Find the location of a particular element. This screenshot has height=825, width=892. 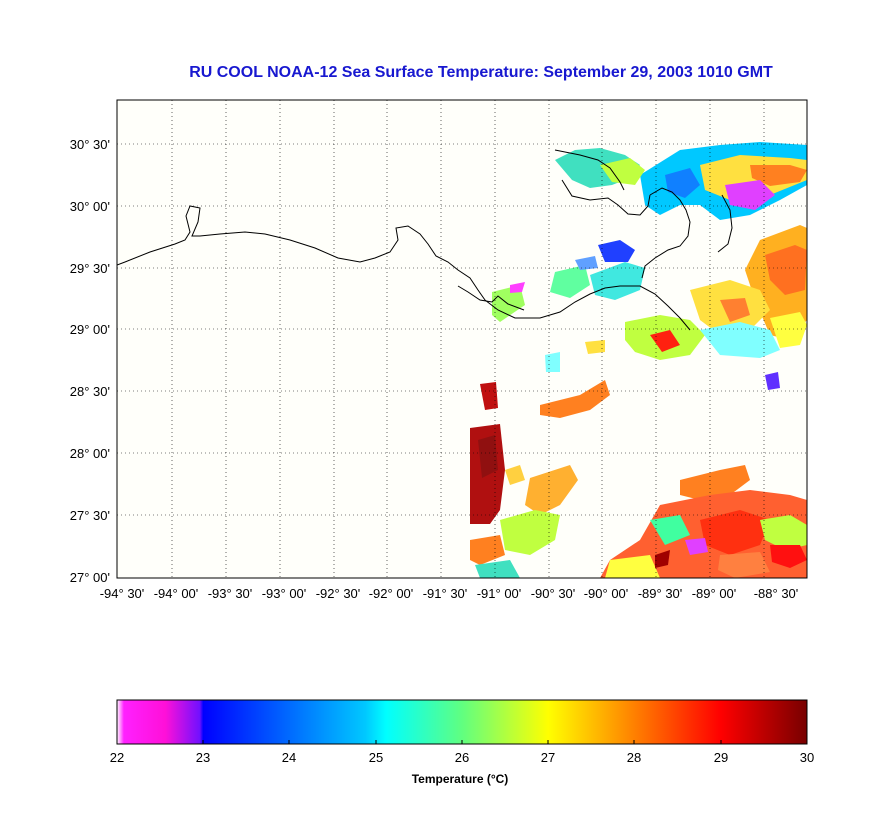

lon-tick-label: -90° 00' is located at coordinates (606, 593).